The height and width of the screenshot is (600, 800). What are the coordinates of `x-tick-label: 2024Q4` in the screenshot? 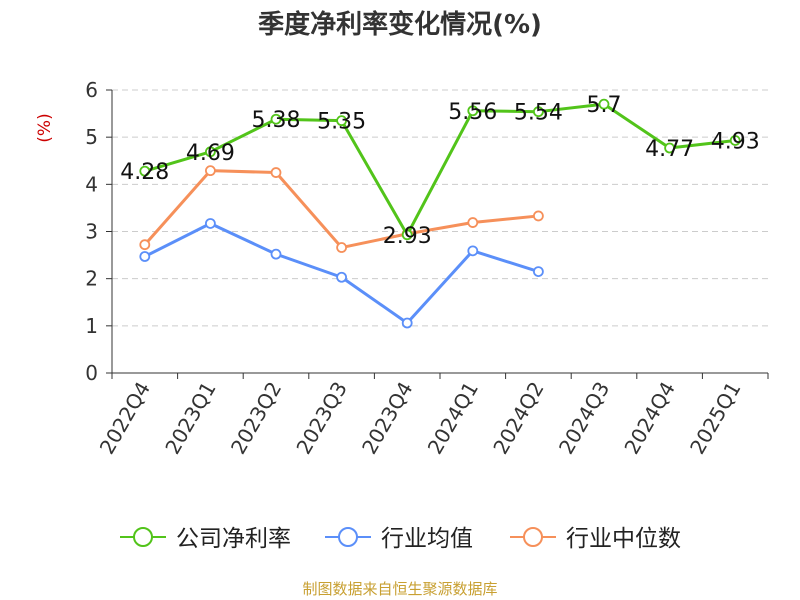 It's located at (649, 418).